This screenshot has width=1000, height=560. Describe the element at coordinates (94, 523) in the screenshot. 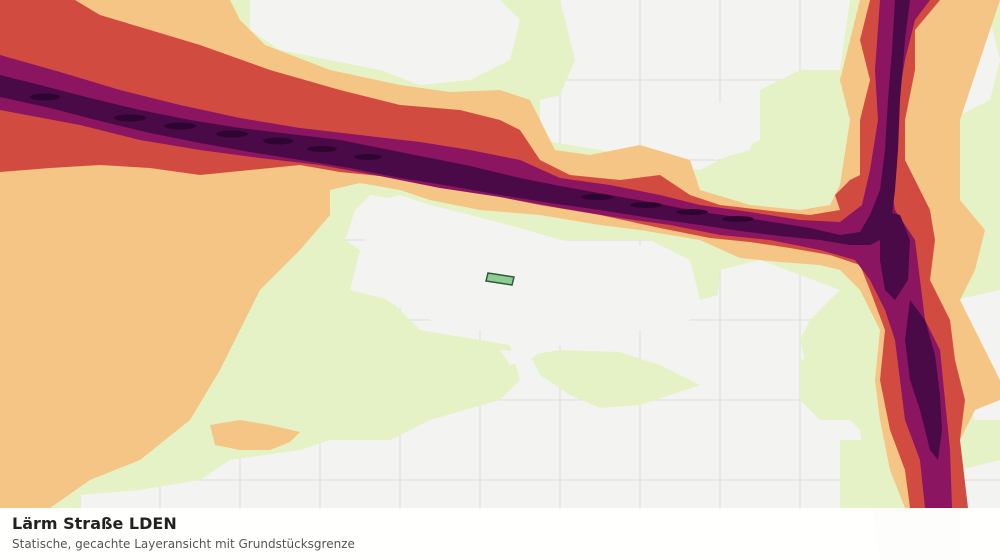

I see `layer-title: Lärm Straße LDEN` at that location.